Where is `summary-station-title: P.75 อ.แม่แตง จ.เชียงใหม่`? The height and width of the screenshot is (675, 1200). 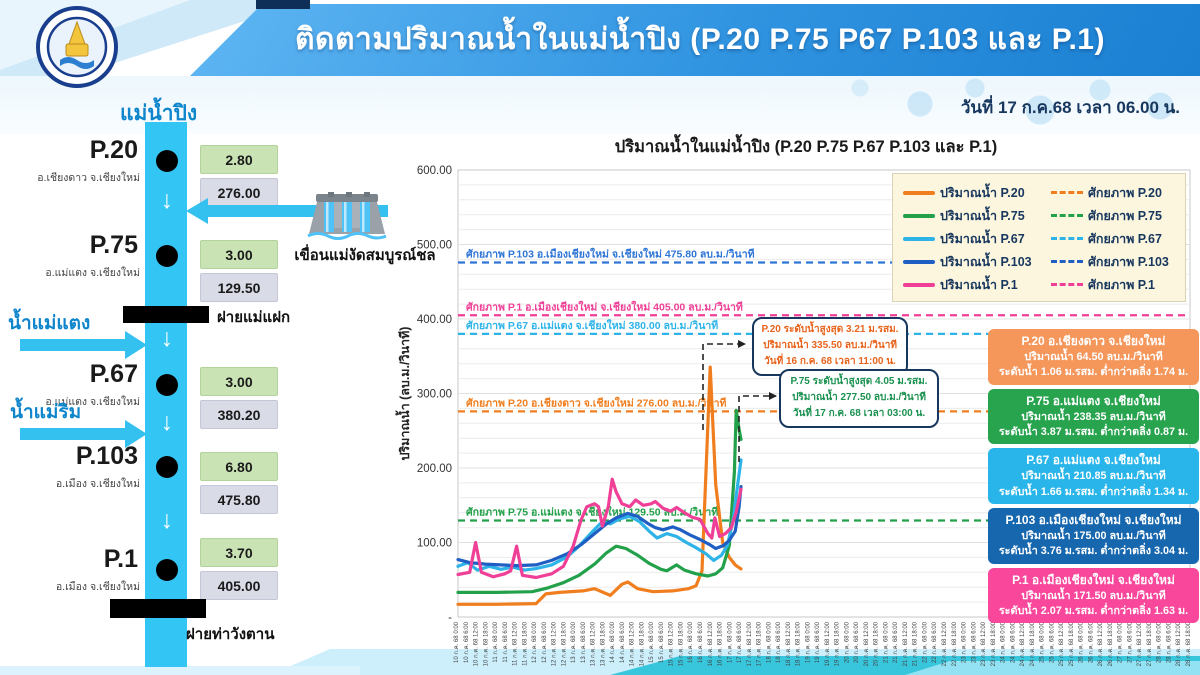 summary-station-title: P.75 อ.แม่แตง จ.เชียงใหม่ is located at coordinates (1093, 400).